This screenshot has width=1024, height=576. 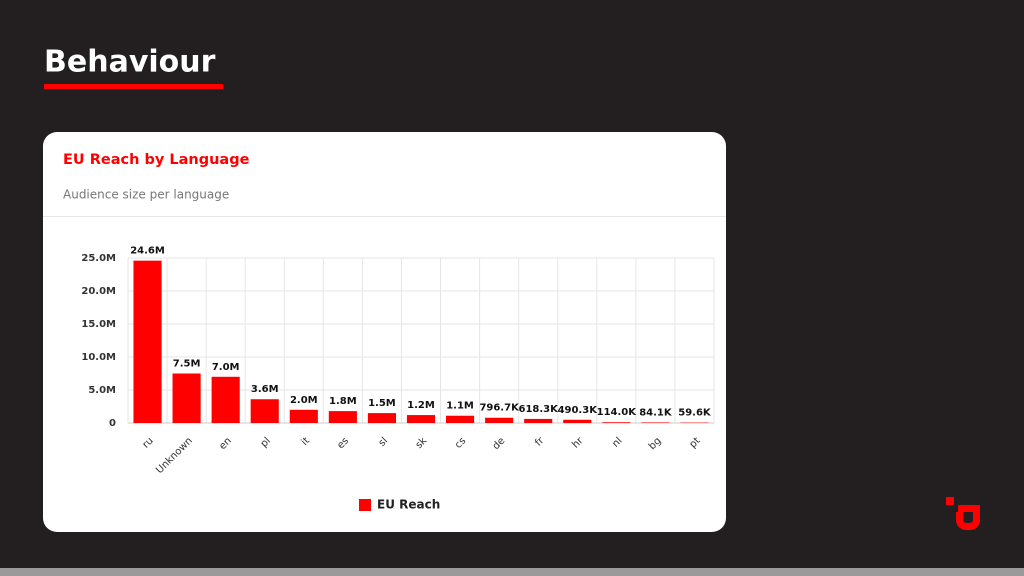 What do you see at coordinates (512, 572) in the screenshot?
I see `footer-bar` at bounding box center [512, 572].